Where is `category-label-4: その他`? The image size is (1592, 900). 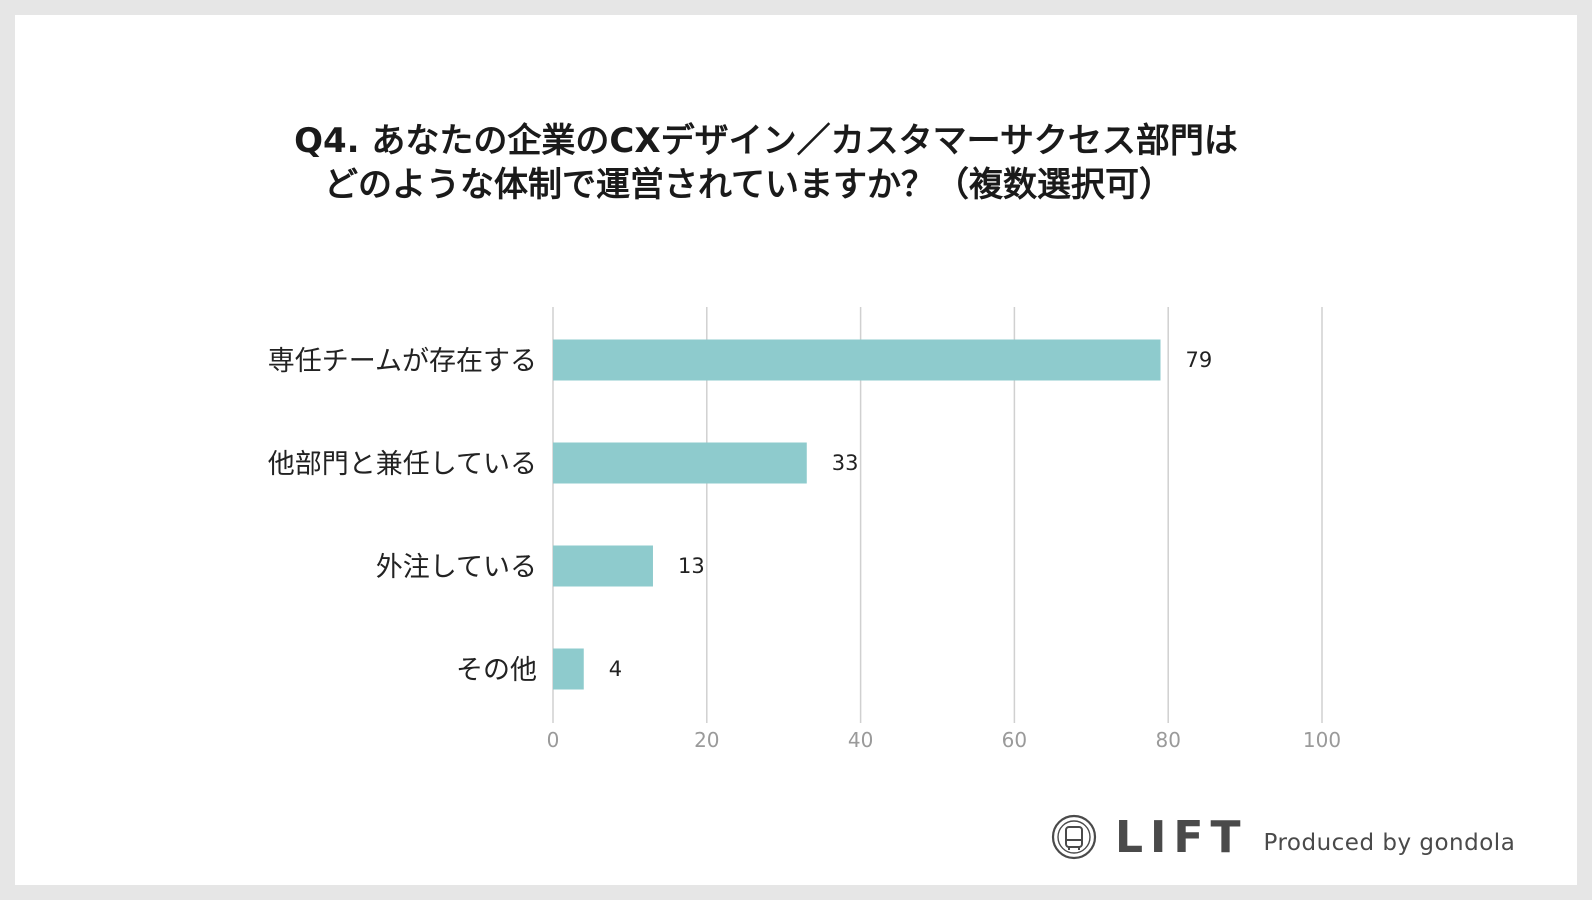
category-label-4: その他 is located at coordinates (496, 670).